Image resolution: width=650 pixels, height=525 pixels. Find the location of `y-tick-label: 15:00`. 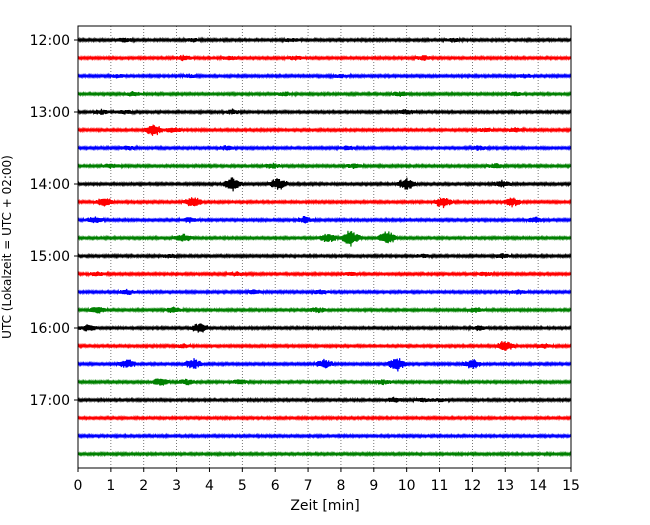

y-tick-label: 15:00 is located at coordinates (50, 257).